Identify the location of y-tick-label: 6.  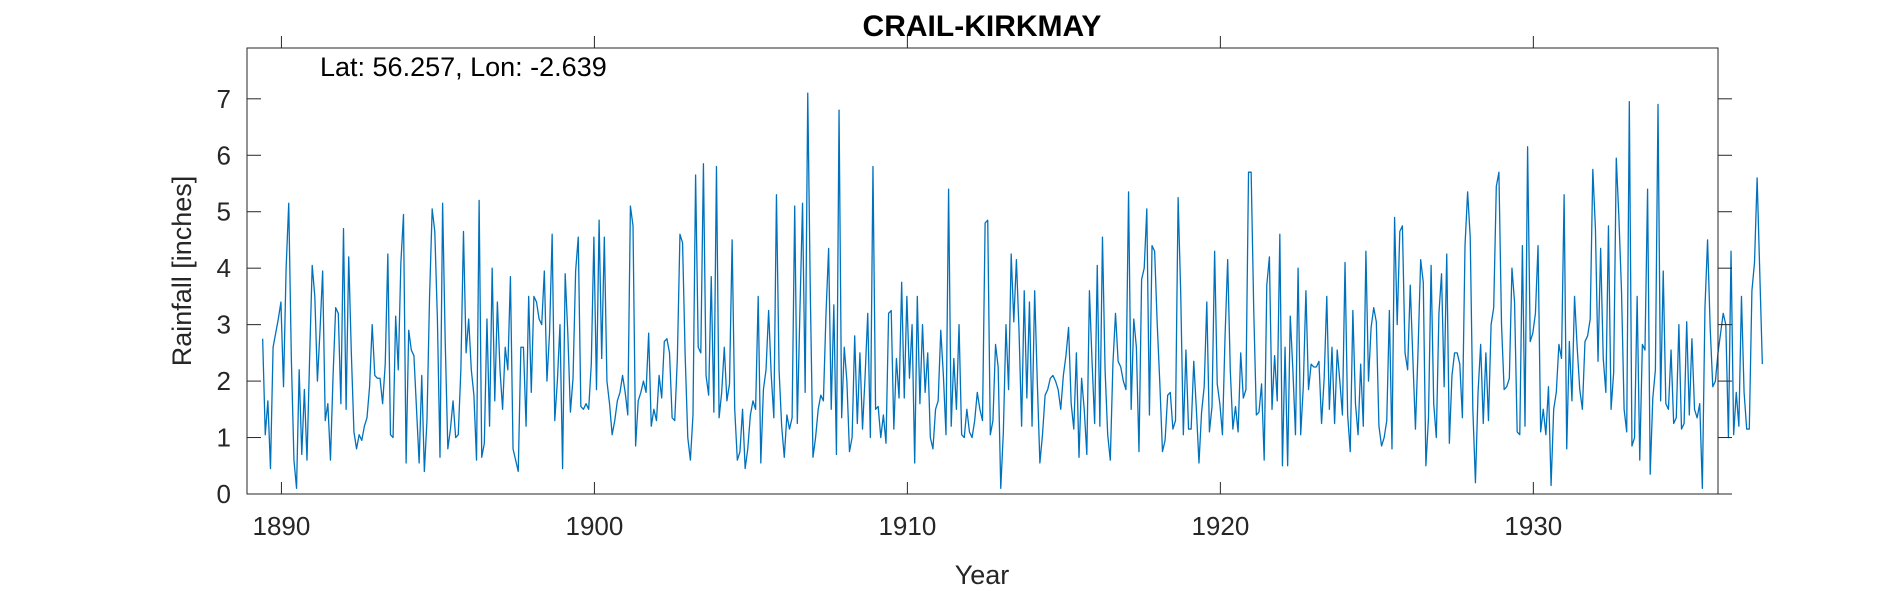
(224, 155).